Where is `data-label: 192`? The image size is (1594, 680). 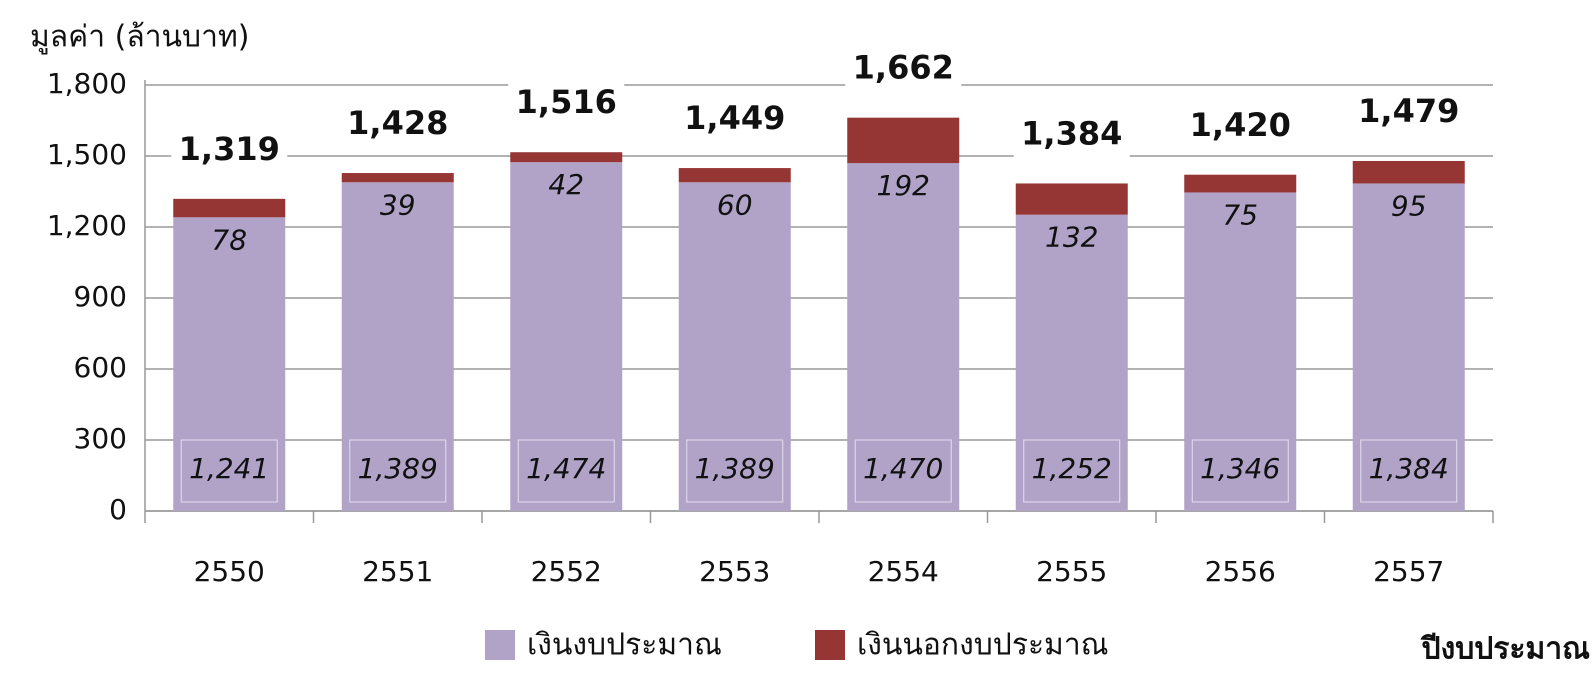 data-label: 192 is located at coordinates (903, 185).